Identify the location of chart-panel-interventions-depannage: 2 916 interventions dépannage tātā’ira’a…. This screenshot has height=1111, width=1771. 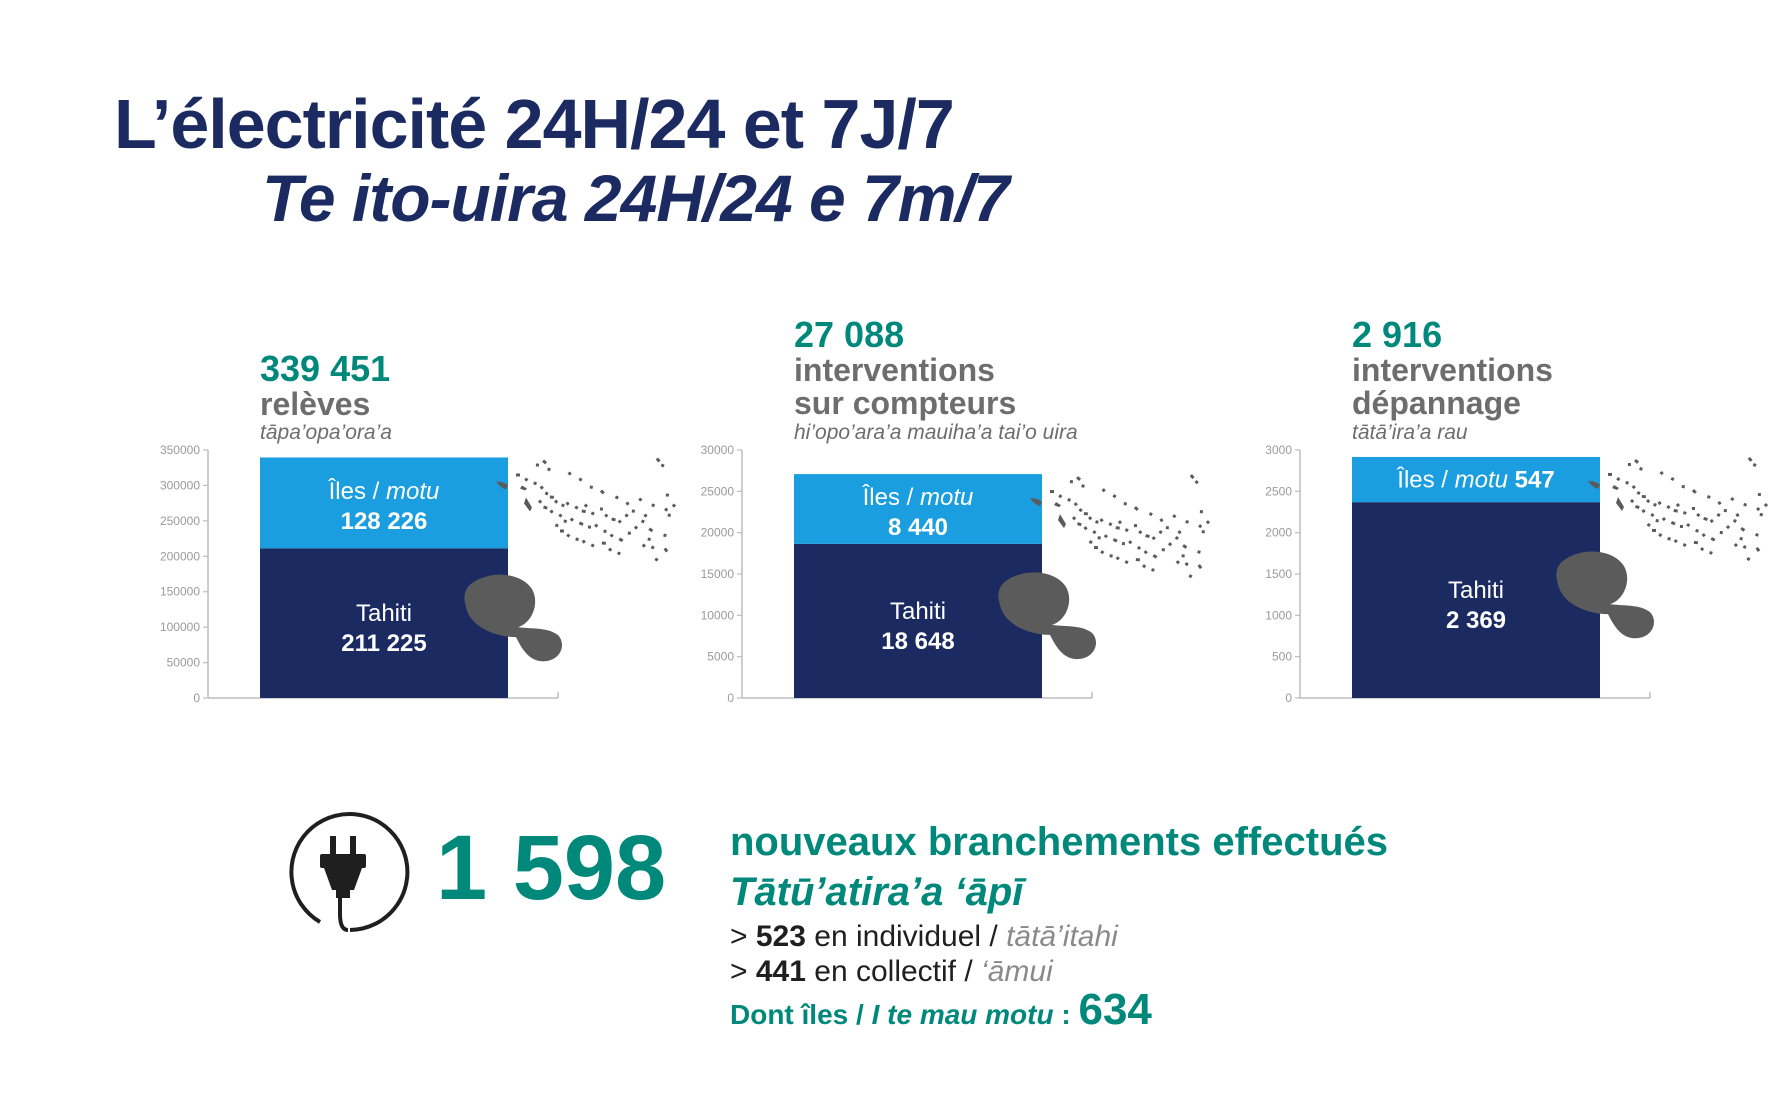
(1500, 510).